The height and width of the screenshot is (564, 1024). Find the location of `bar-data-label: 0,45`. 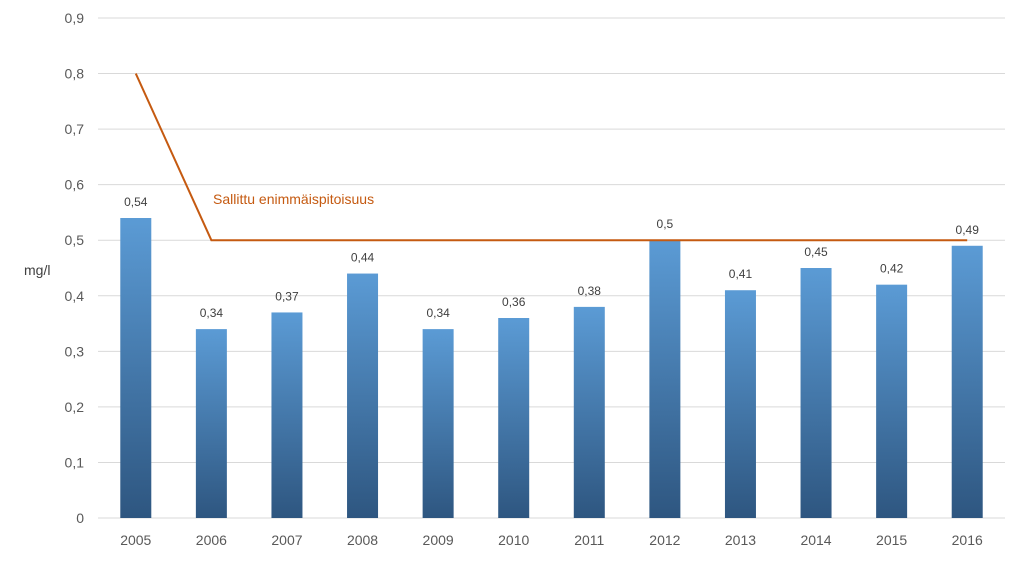

bar-data-label: 0,45 is located at coordinates (816, 252).